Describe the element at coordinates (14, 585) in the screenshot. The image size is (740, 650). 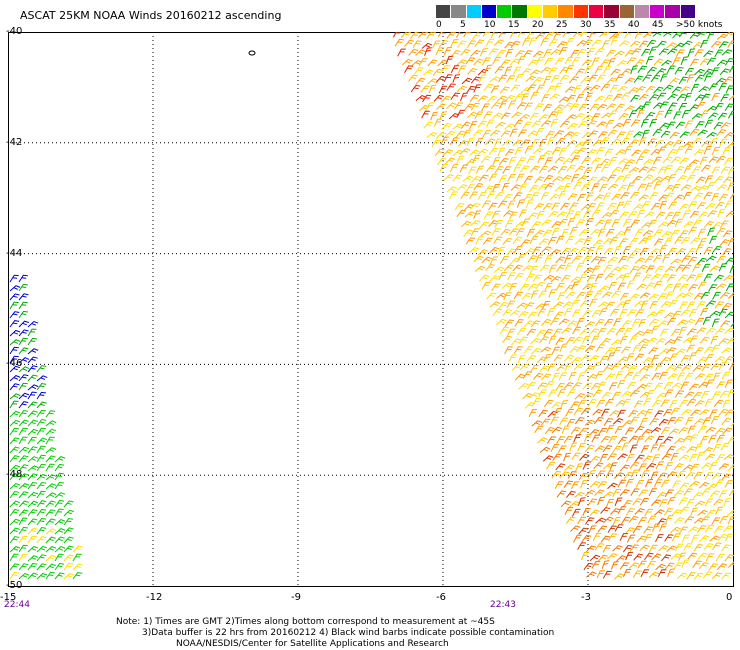
I see `latitude-tick-label: -50` at that location.